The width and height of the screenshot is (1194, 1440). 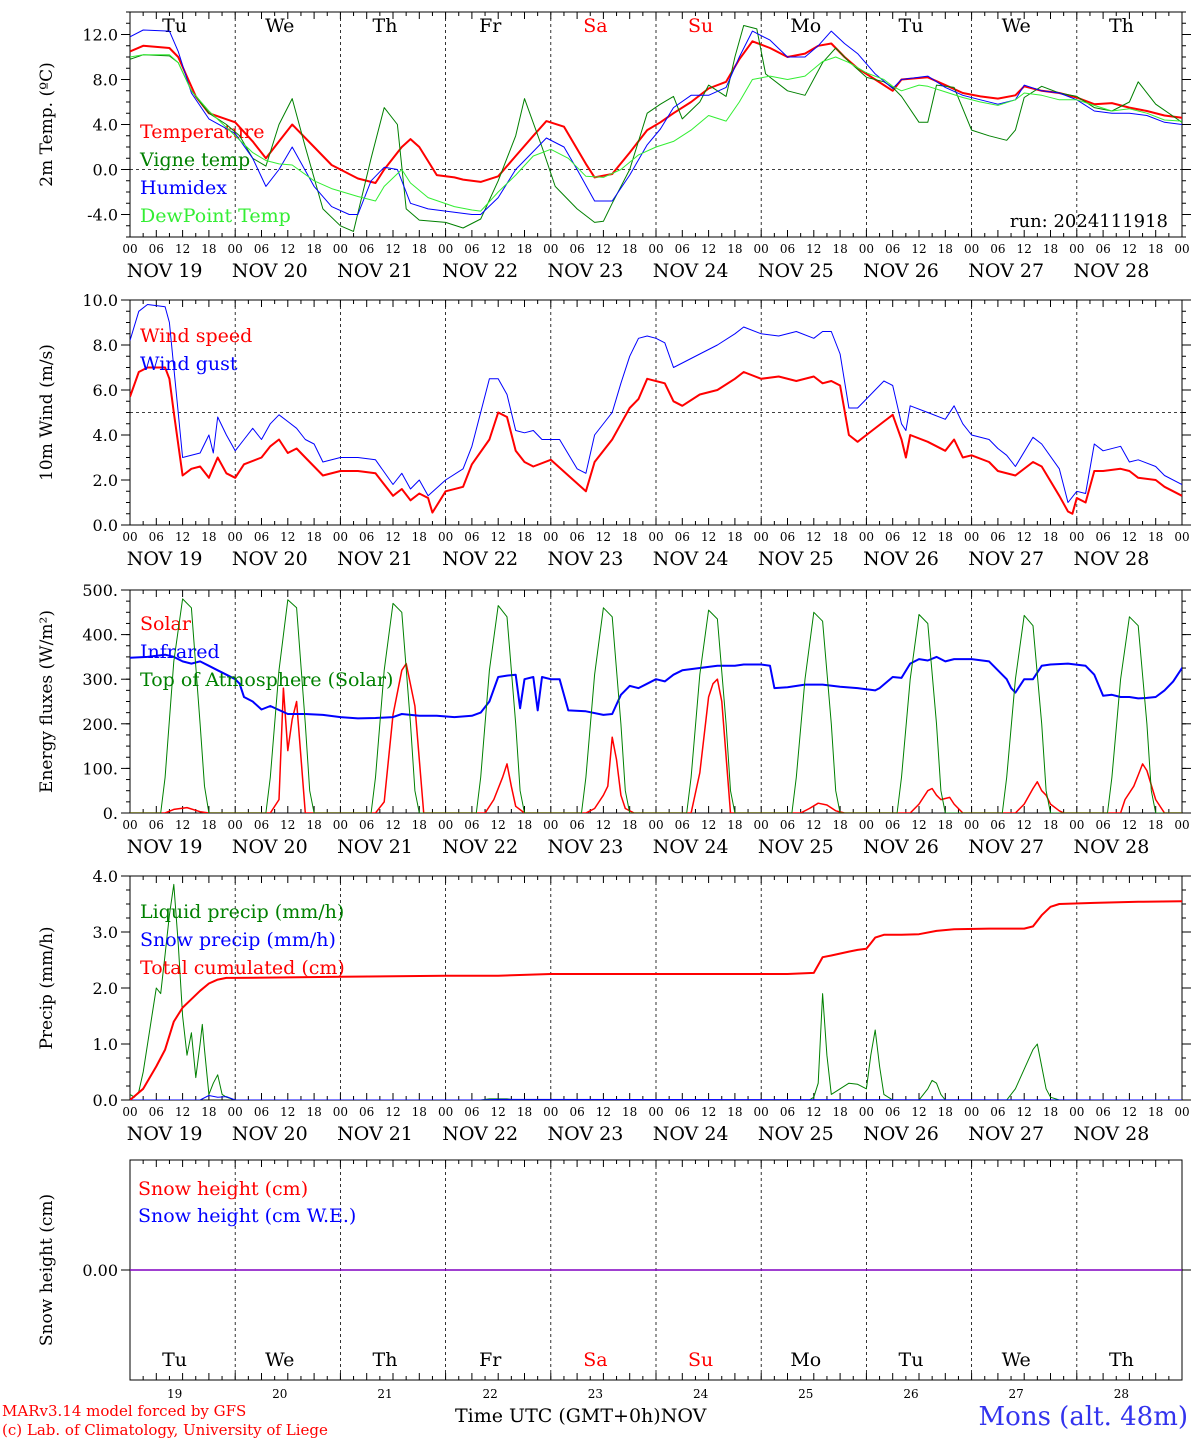 I want to click on series-line-wind-speed, so click(x=656, y=440).